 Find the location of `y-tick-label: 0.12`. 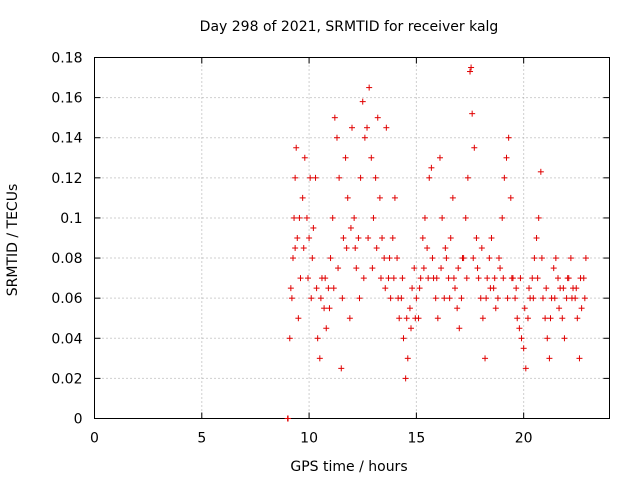

y-tick-label: 0.12 is located at coordinates (66, 179).